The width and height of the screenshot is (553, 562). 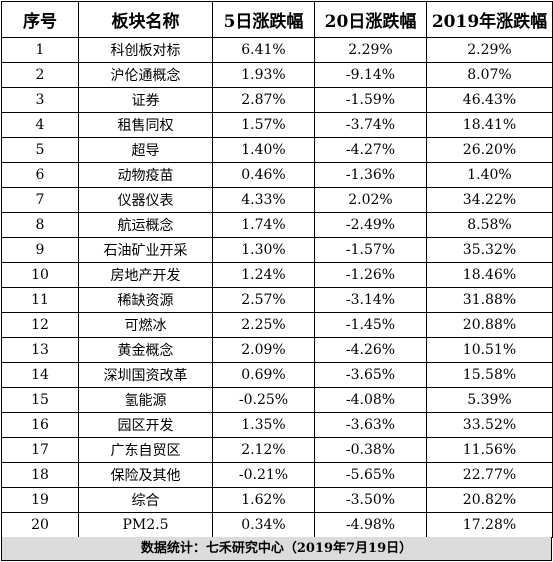 I want to click on row-index: 20, so click(x=40, y=525).